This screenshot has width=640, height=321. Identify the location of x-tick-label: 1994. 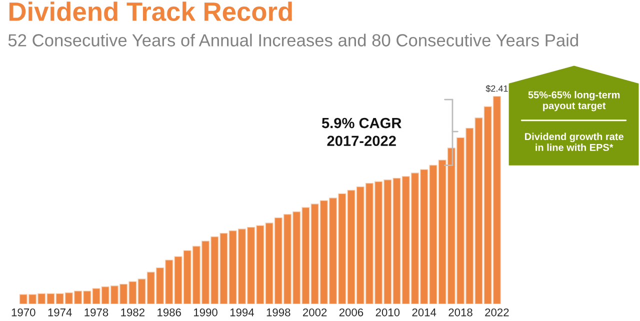
(242, 312).